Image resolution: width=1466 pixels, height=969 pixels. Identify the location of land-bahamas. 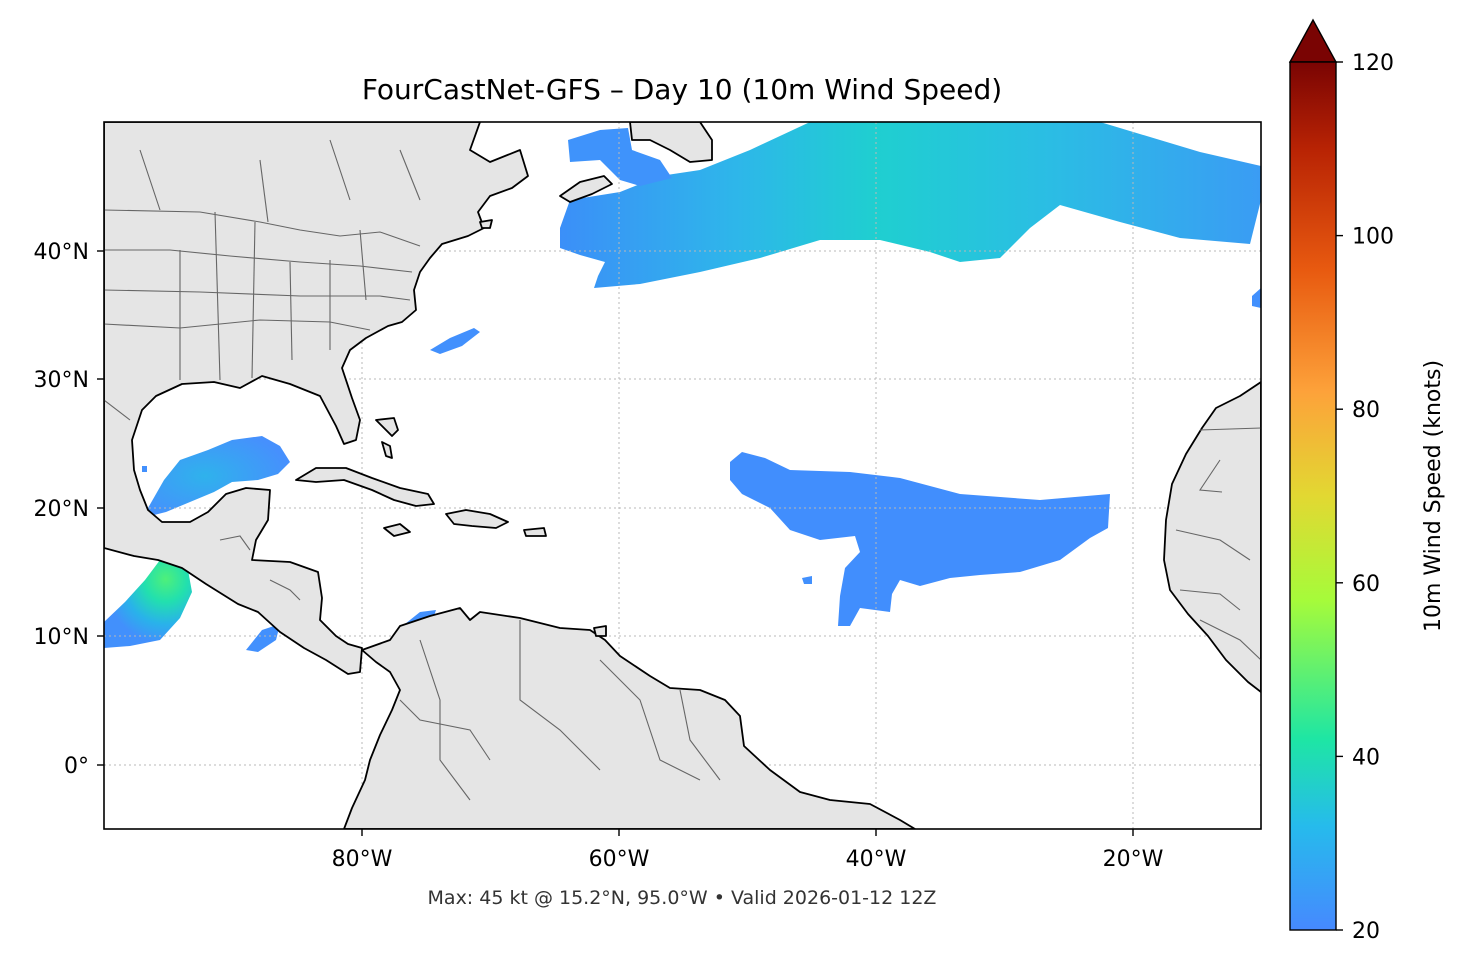
(387, 427).